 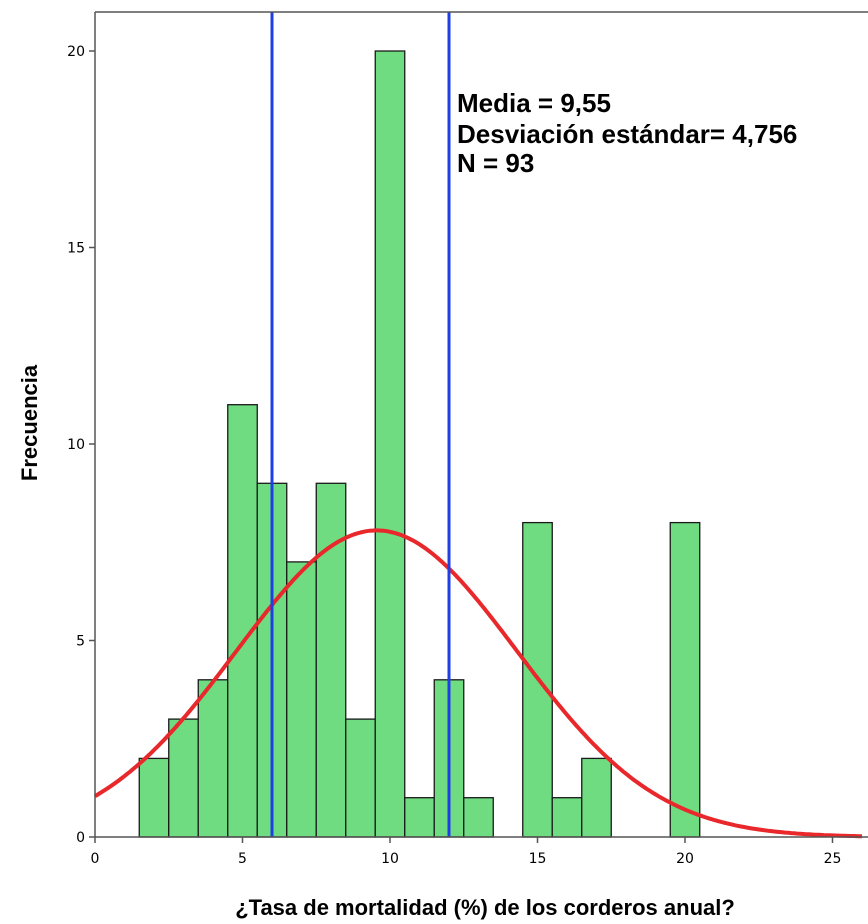 I want to click on y-tick-label: 20, so click(x=76, y=52).